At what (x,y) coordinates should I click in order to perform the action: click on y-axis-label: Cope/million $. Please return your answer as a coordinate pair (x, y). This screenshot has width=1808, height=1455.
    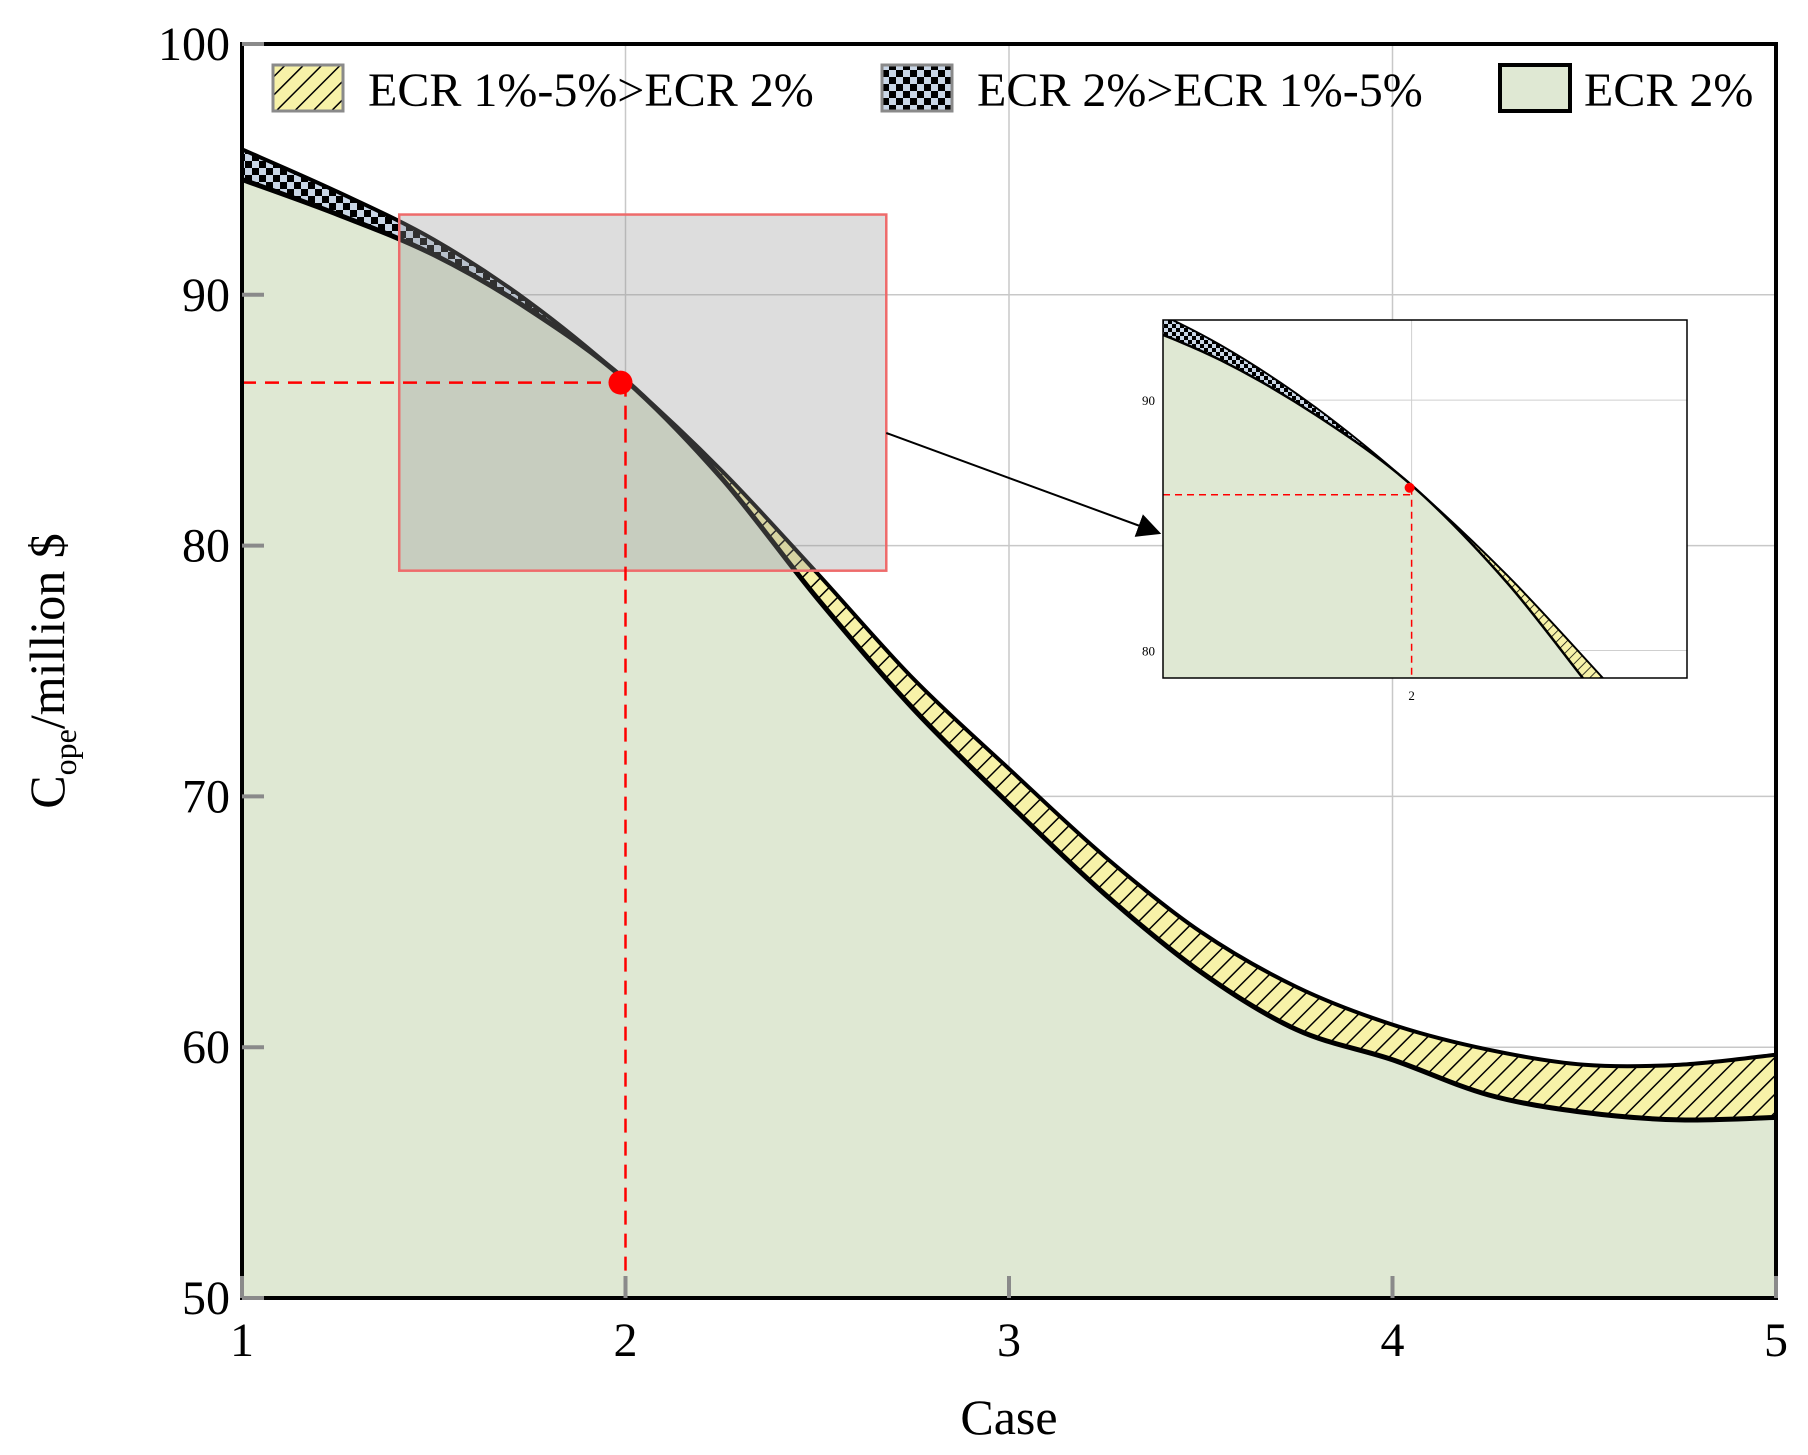
    Looking at the image, I should click on (51, 670).